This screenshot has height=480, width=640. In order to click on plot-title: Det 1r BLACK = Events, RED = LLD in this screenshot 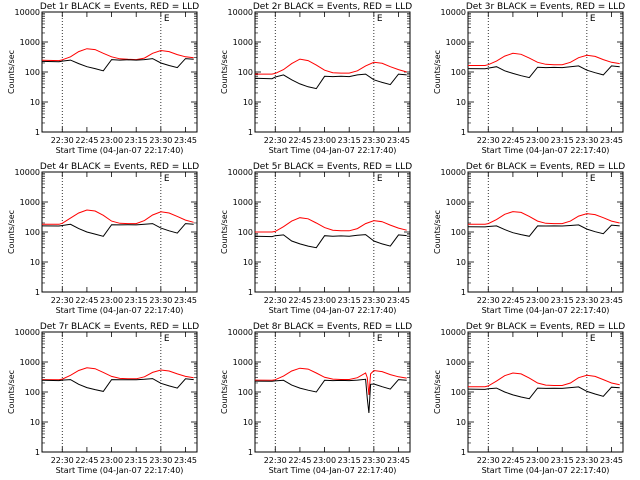, I will do `click(119, 7)`.